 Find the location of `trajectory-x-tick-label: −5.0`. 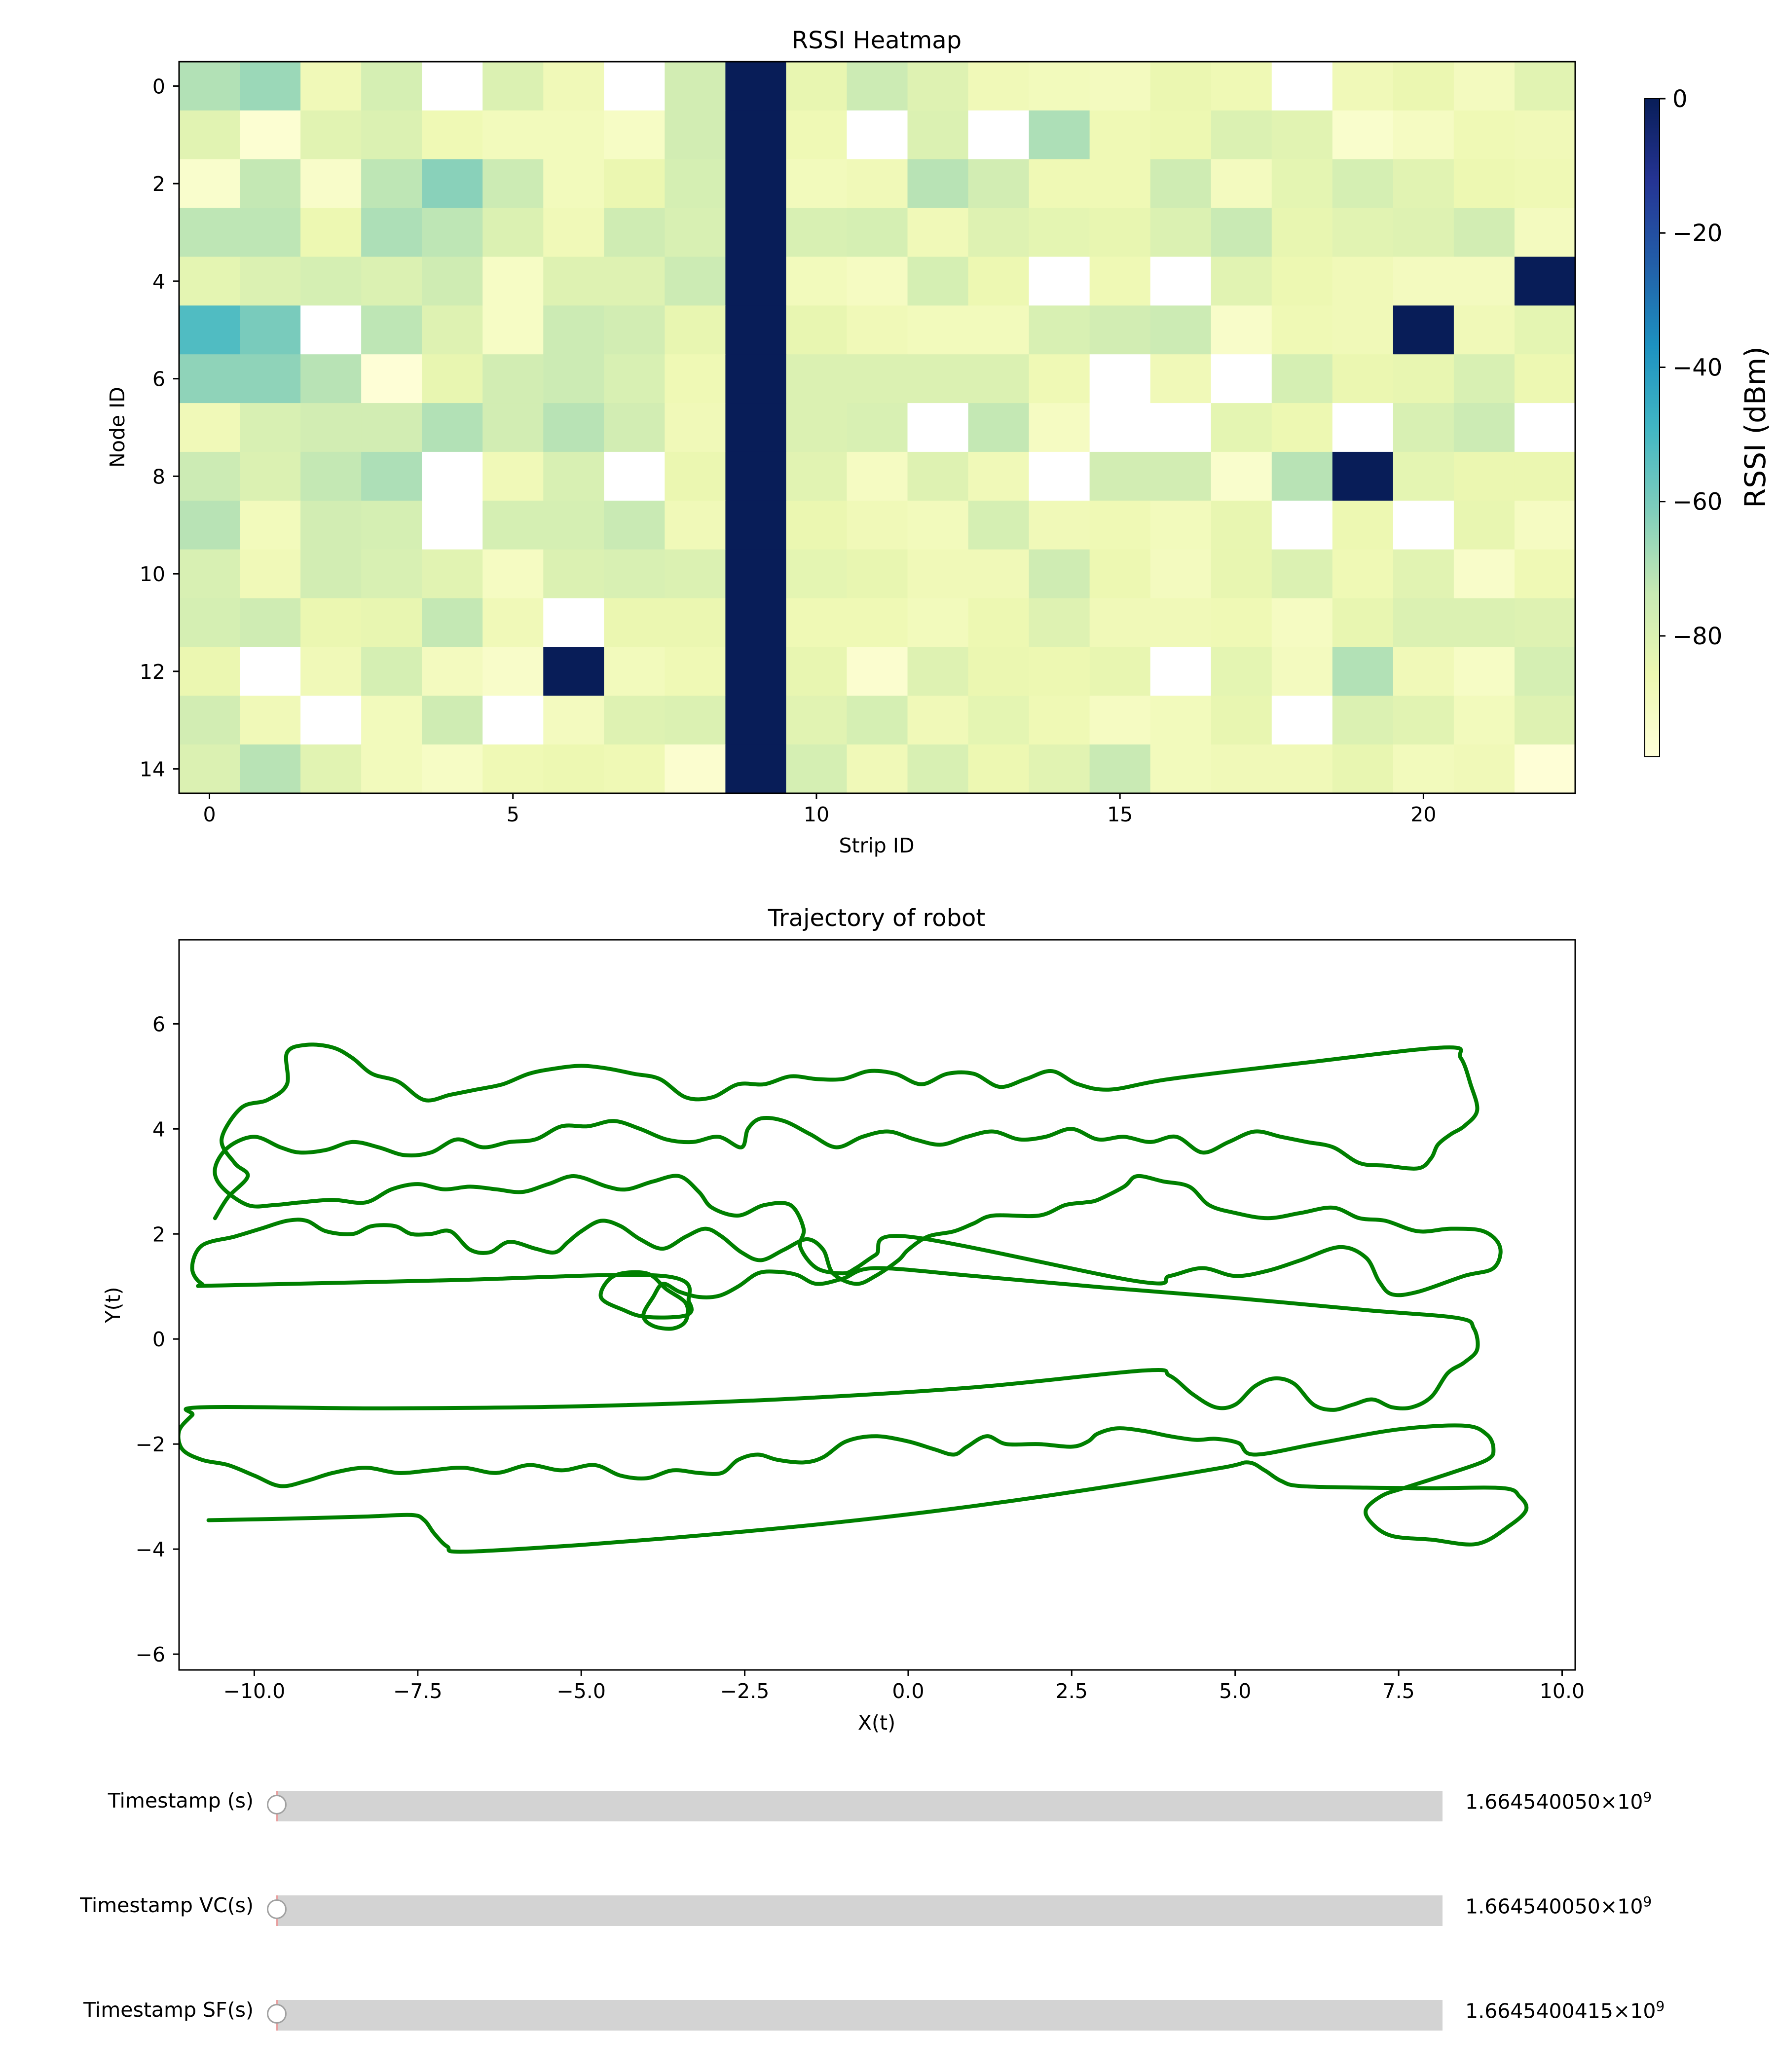

trajectory-x-tick-label: −5.0 is located at coordinates (581, 1691).